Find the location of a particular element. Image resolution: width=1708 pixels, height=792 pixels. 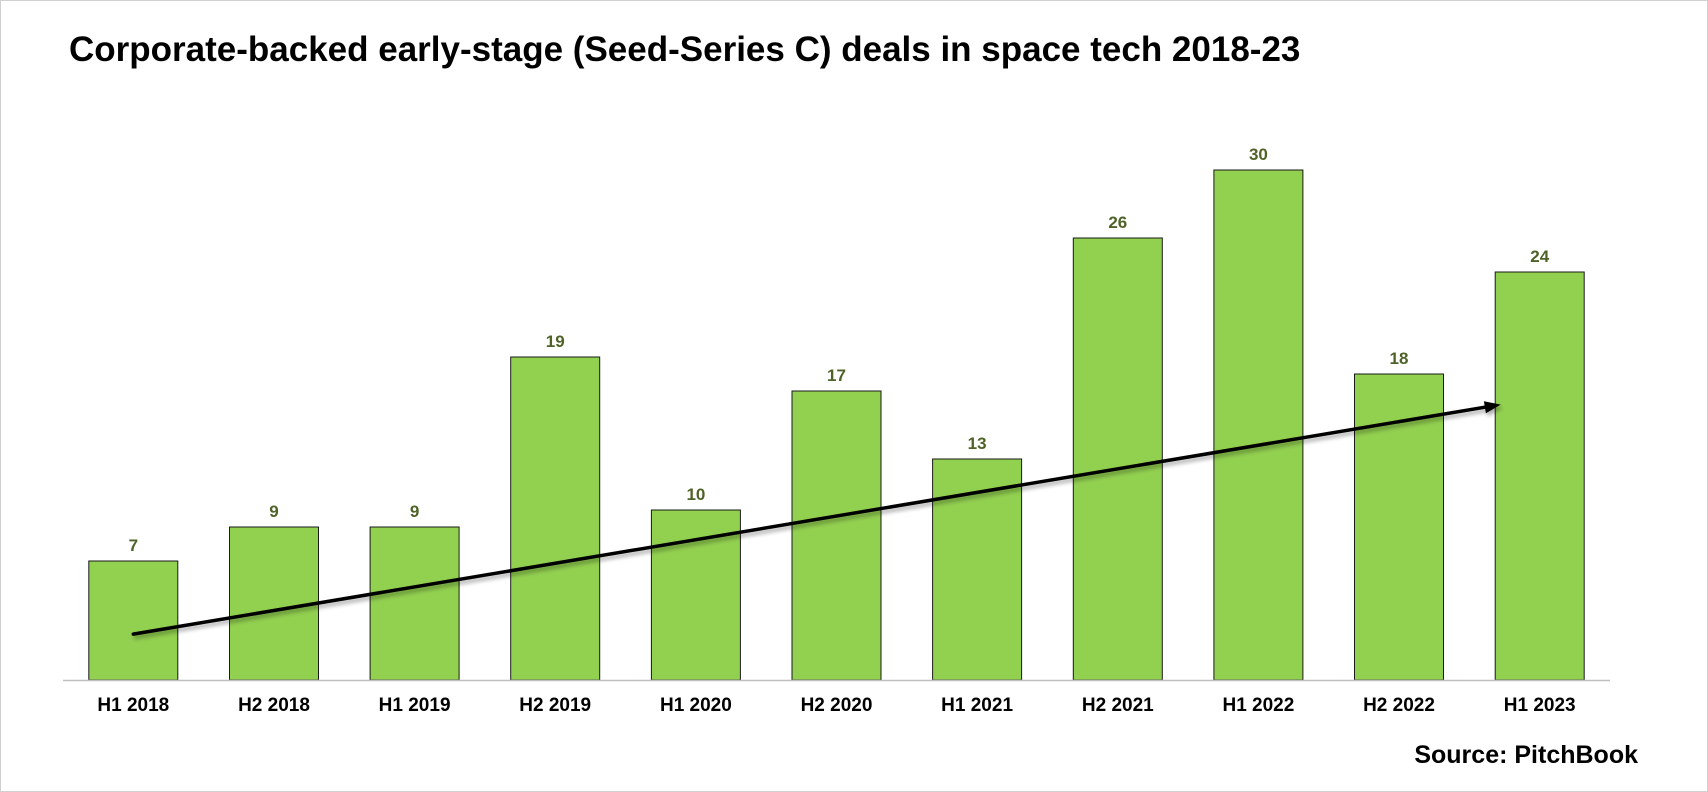

data-label: 7 is located at coordinates (133, 545).